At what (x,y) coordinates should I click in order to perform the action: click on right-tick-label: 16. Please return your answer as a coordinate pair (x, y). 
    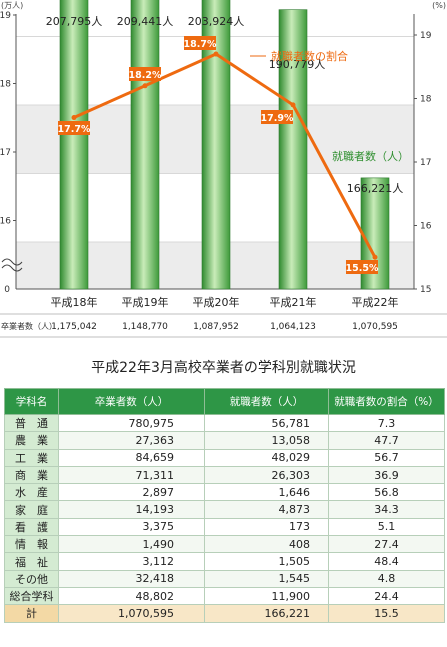
    Looking at the image, I should click on (426, 227).